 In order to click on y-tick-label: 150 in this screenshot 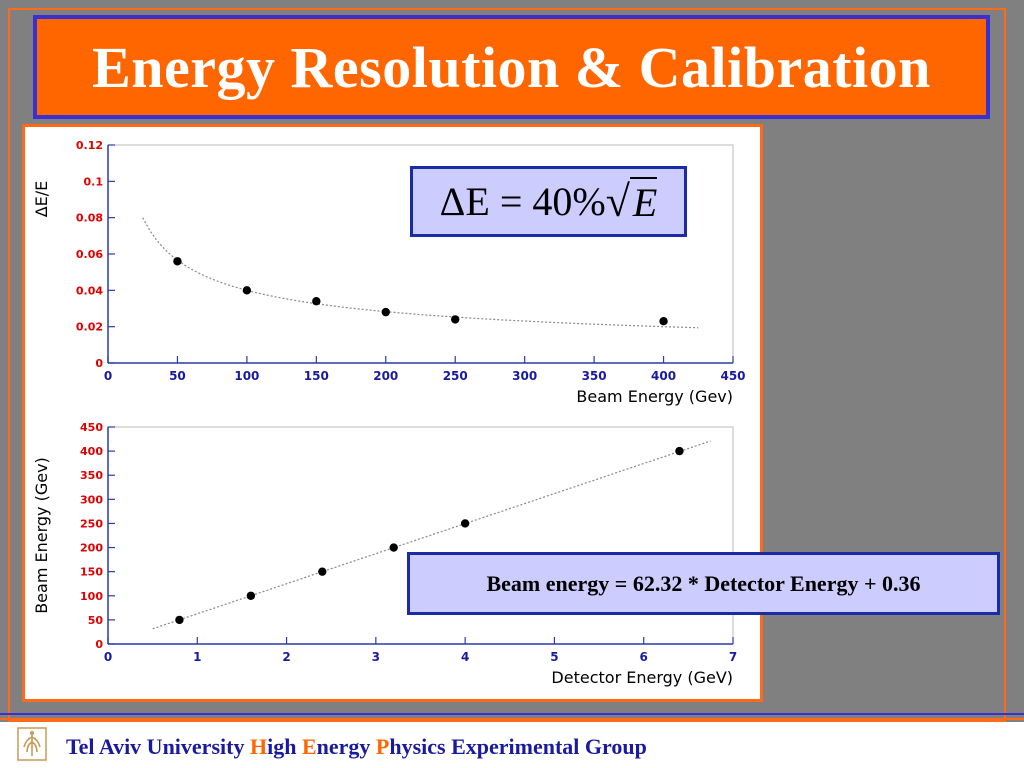, I will do `click(91, 572)`.